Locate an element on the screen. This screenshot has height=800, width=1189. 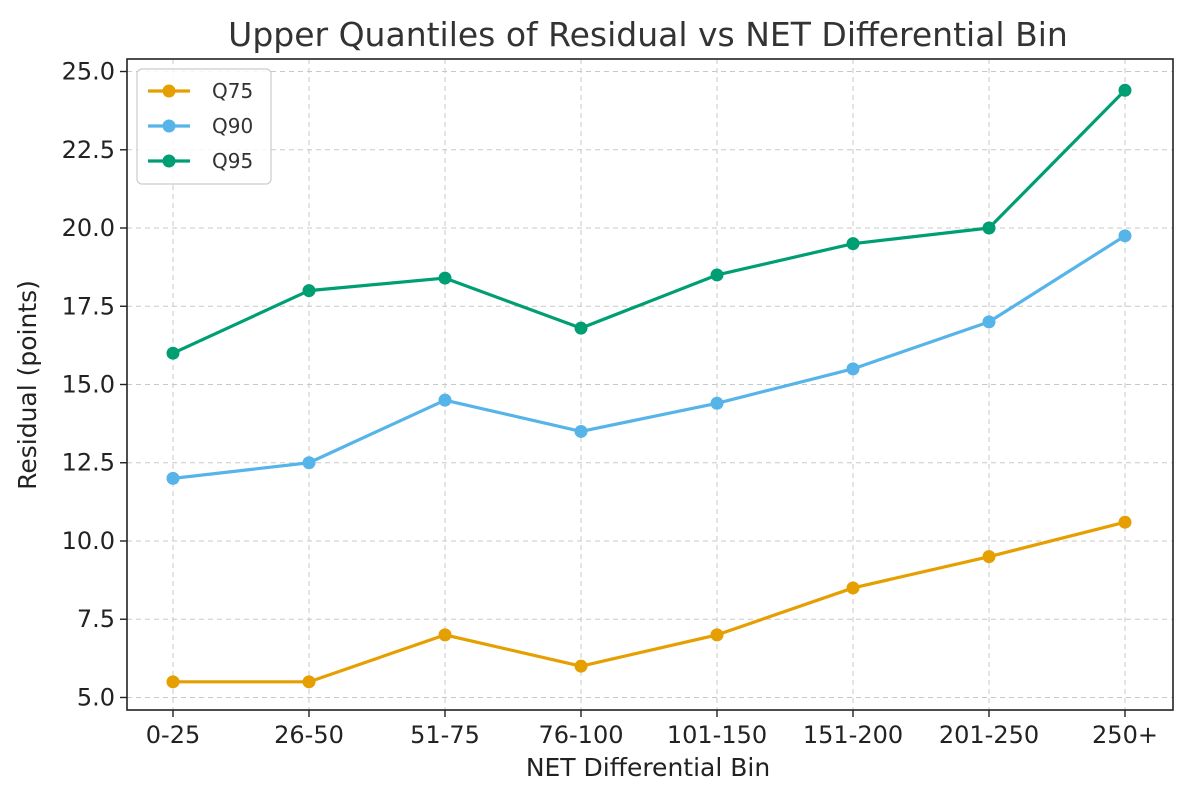
x-axis-label: NET Differential Bin is located at coordinates (648, 767).